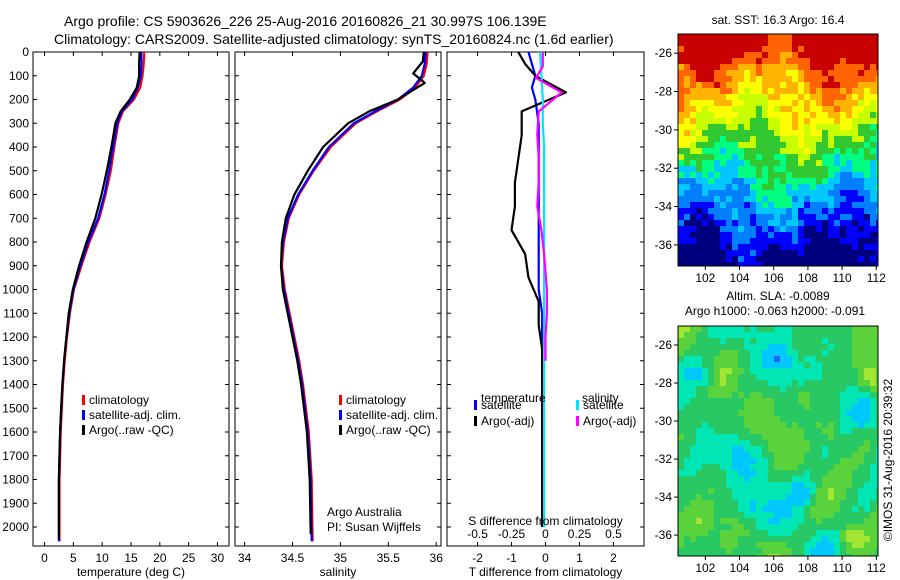  Describe the element at coordinates (778, 20) in the screenshot. I see `sst-map-title: sat. SST: 16.3 Argo: 16.4` at that location.